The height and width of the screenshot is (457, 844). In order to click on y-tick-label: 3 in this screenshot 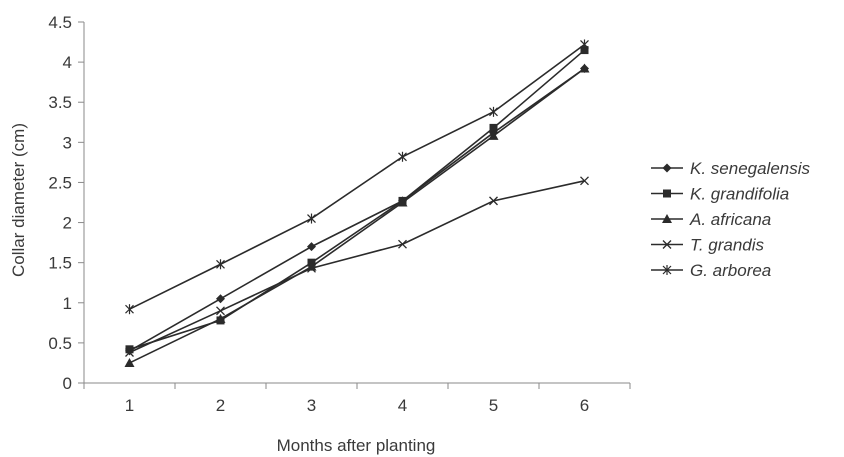, I will do `click(67, 142)`.